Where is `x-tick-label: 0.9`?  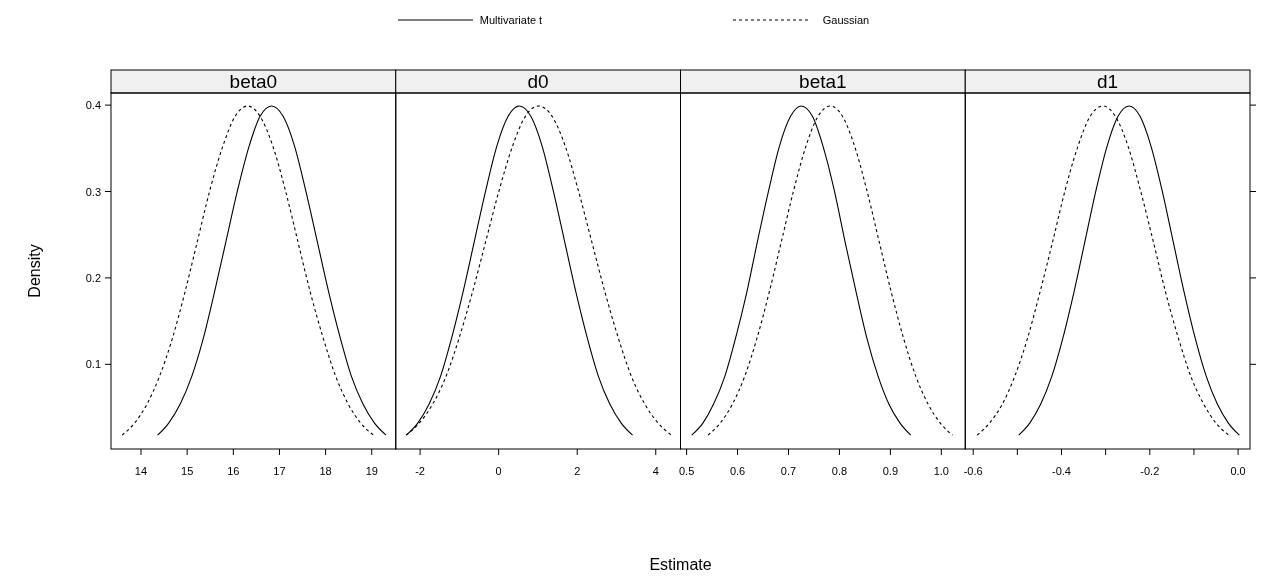
x-tick-label: 0.9 is located at coordinates (890, 471).